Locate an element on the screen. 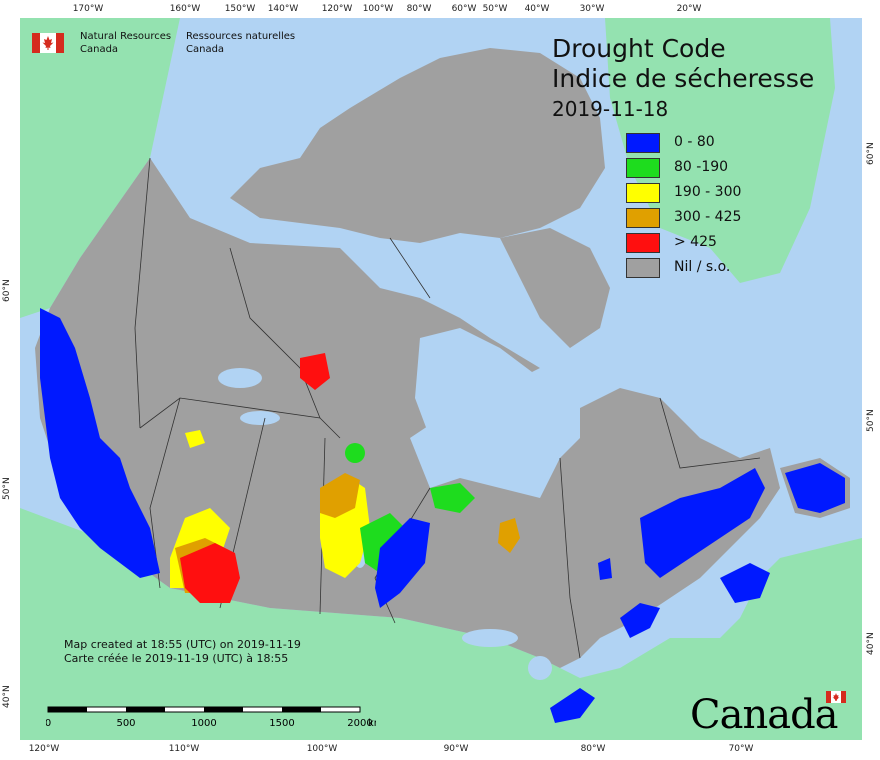  canada-wordmark: Canada is located at coordinates (770, 713).